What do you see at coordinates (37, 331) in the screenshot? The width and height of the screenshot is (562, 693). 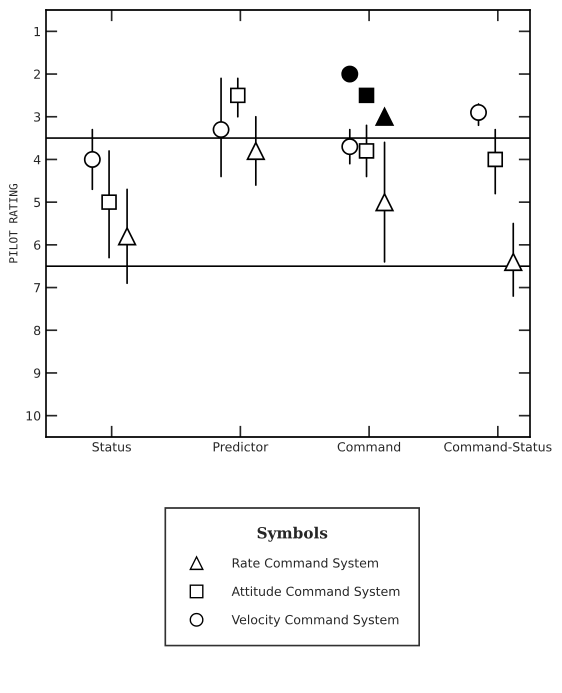 I see `y-tick-label: 8` at bounding box center [37, 331].